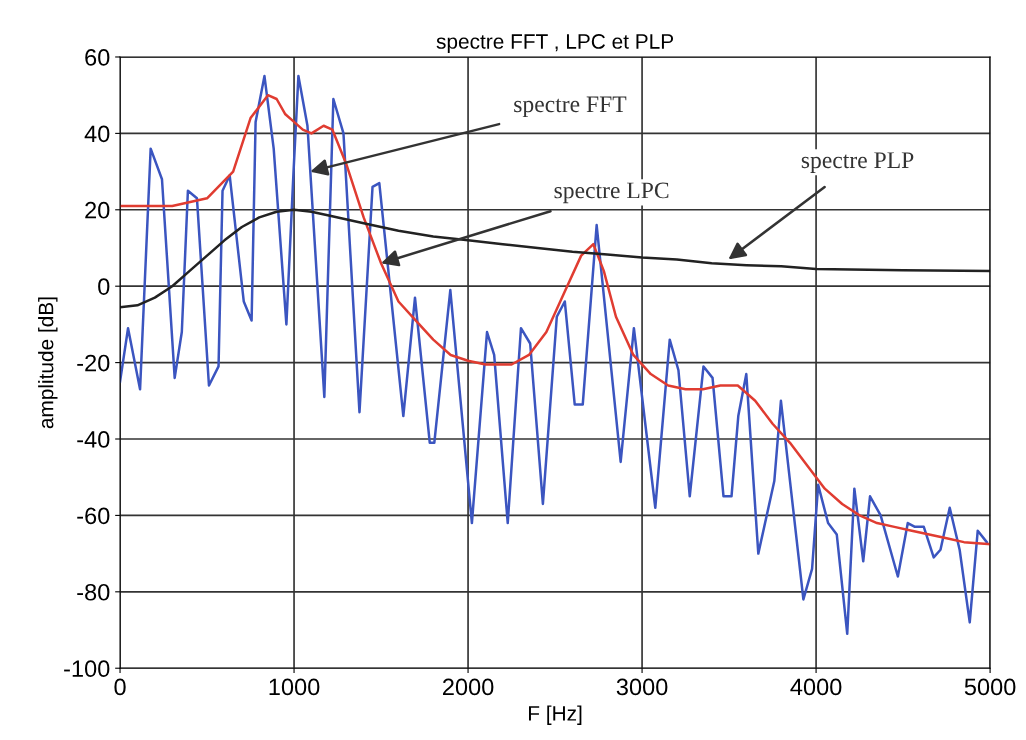  I want to click on annotation: spectre LPC, so click(611, 193).